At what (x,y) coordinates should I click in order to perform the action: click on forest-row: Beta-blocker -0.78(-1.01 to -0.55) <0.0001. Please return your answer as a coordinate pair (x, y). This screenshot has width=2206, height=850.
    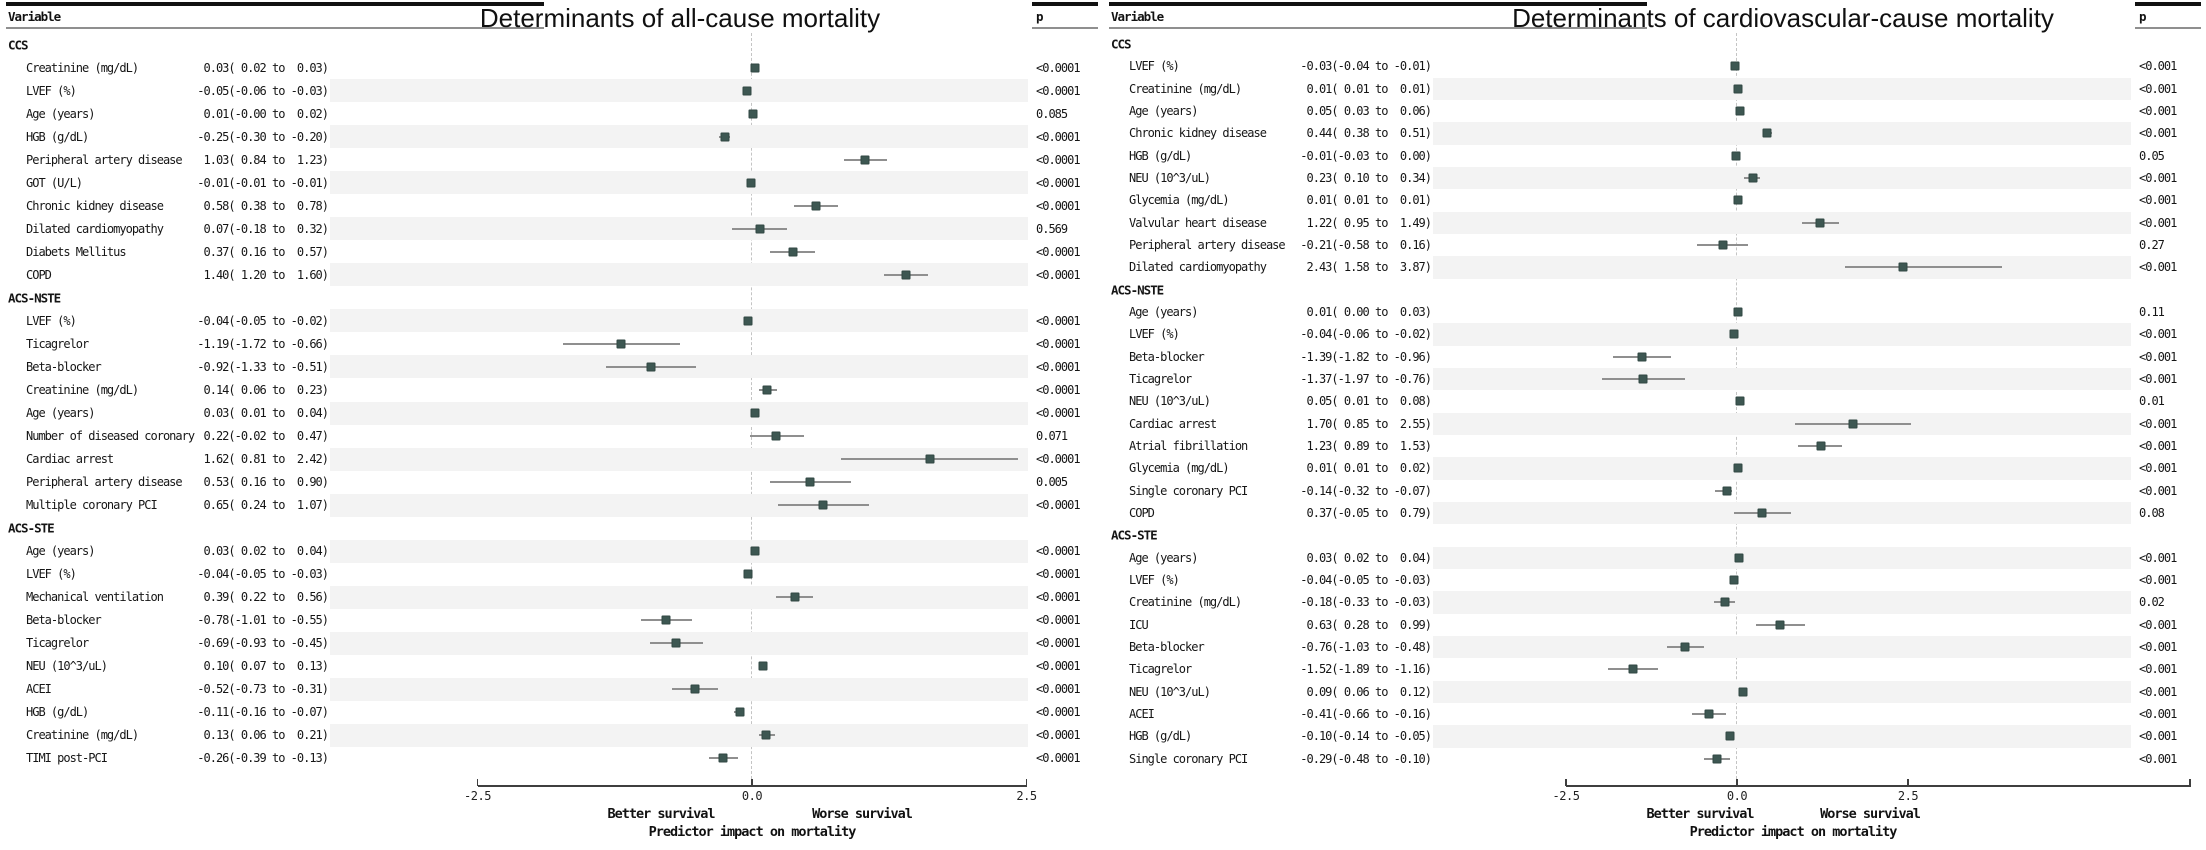
    Looking at the image, I should click on (551, 620).